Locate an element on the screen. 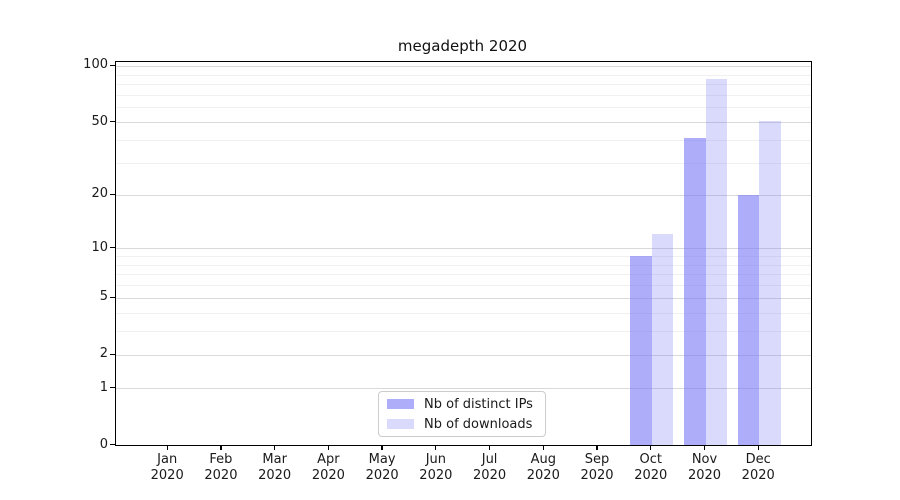 The image size is (900, 500). legend: Nb of distinct IPs Nb of downloads is located at coordinates (462, 414).